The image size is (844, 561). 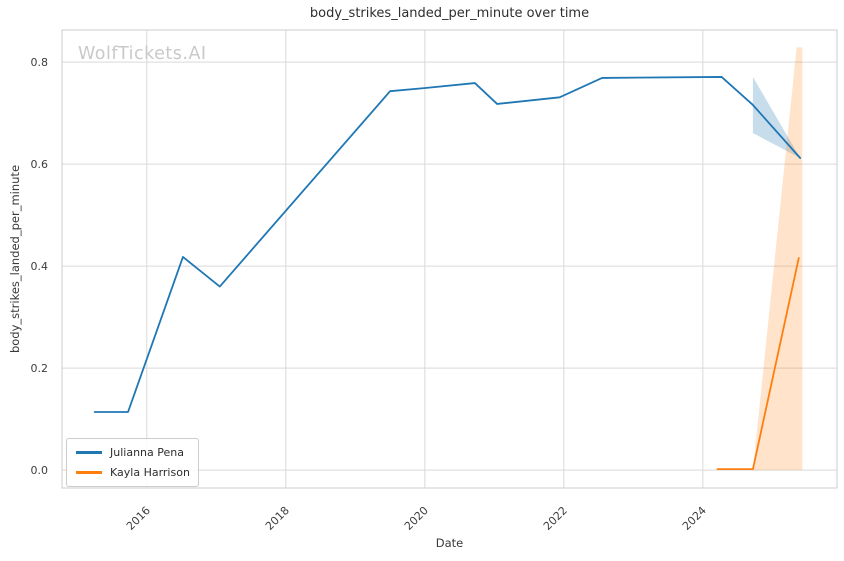 What do you see at coordinates (40, 266) in the screenshot?
I see `y-tick-label: 0.4` at bounding box center [40, 266].